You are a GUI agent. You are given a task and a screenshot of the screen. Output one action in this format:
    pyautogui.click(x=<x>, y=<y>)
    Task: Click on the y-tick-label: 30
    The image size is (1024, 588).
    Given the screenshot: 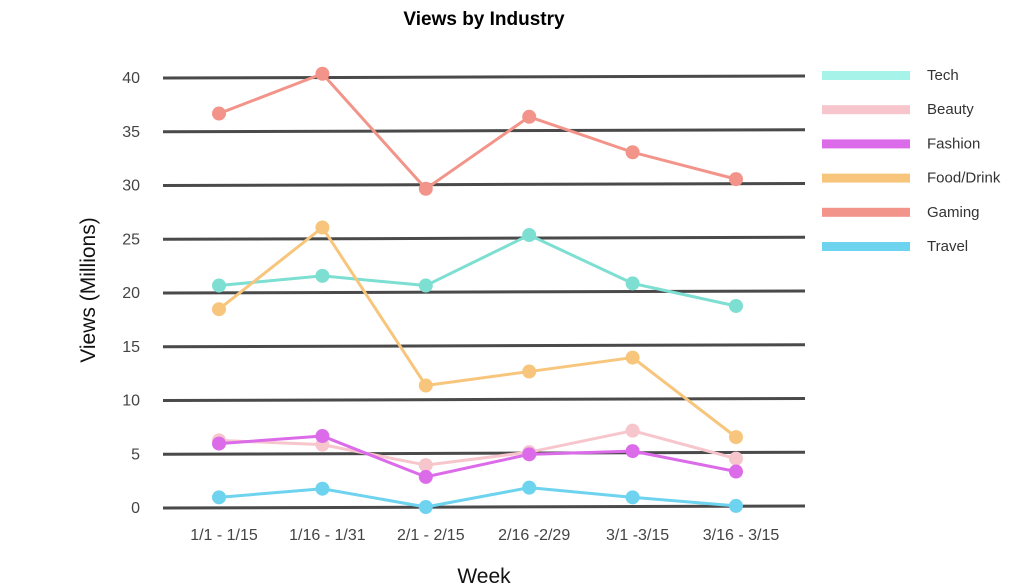 What is the action you would take?
    pyautogui.click(x=131, y=186)
    